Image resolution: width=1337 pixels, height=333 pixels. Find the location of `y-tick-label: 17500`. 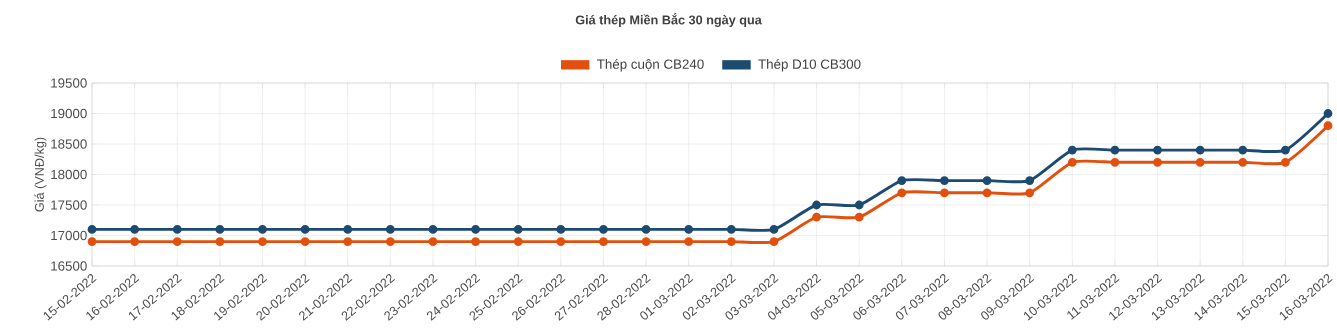

y-tick-label: 17500 is located at coordinates (69, 205).